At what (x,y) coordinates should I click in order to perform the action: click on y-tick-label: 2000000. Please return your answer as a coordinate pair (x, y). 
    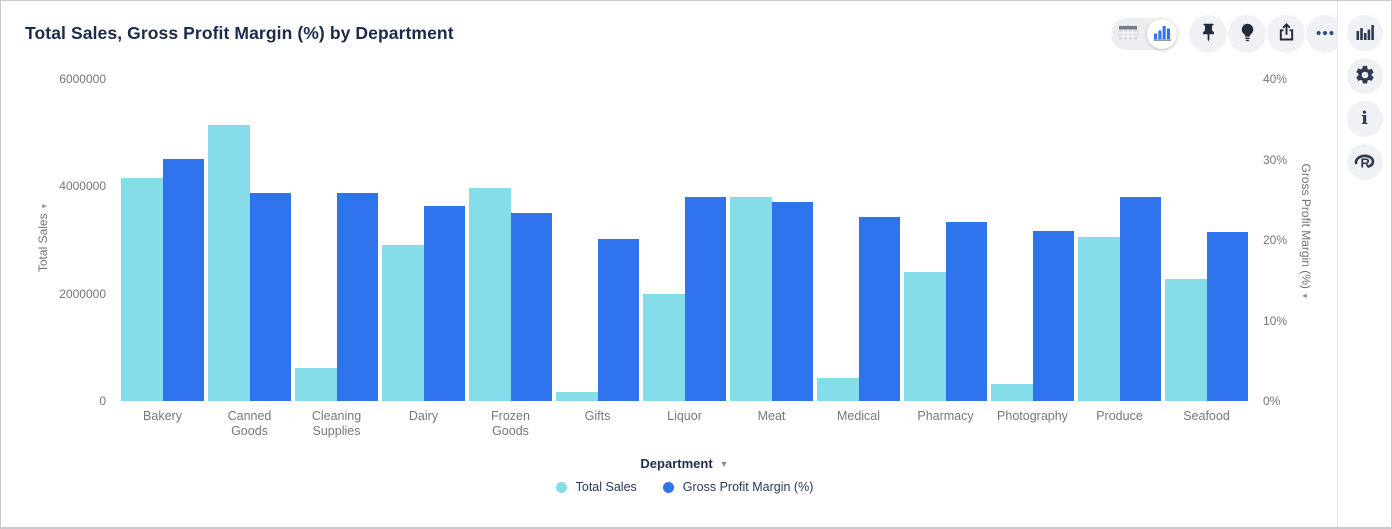
    Looking at the image, I should click on (82, 293).